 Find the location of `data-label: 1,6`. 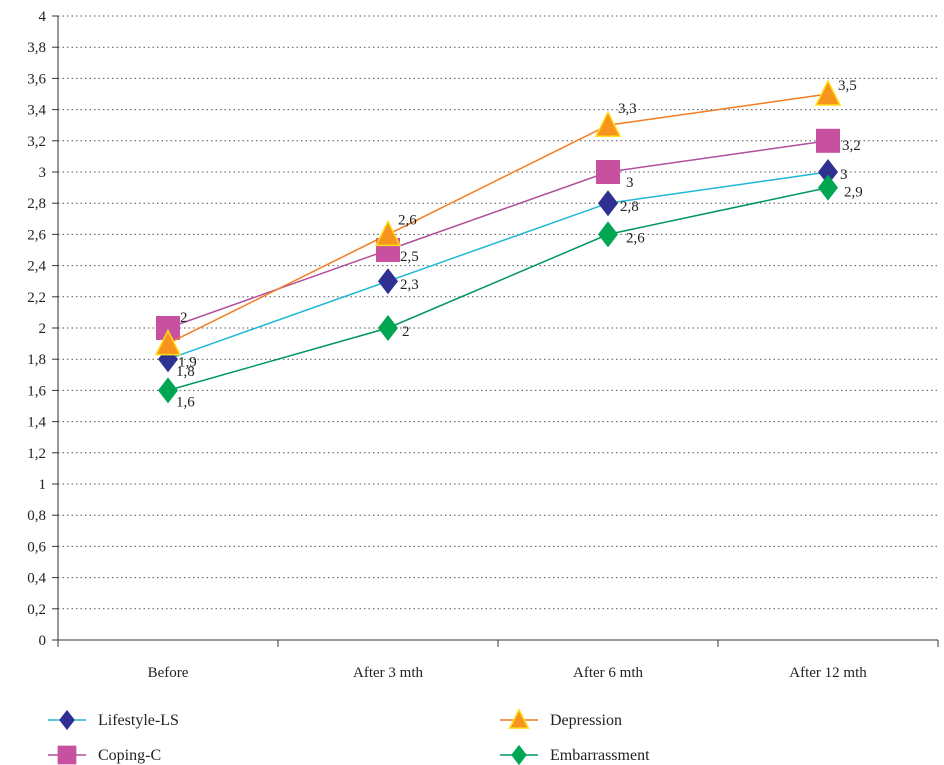

data-label: 1,6 is located at coordinates (185, 402).